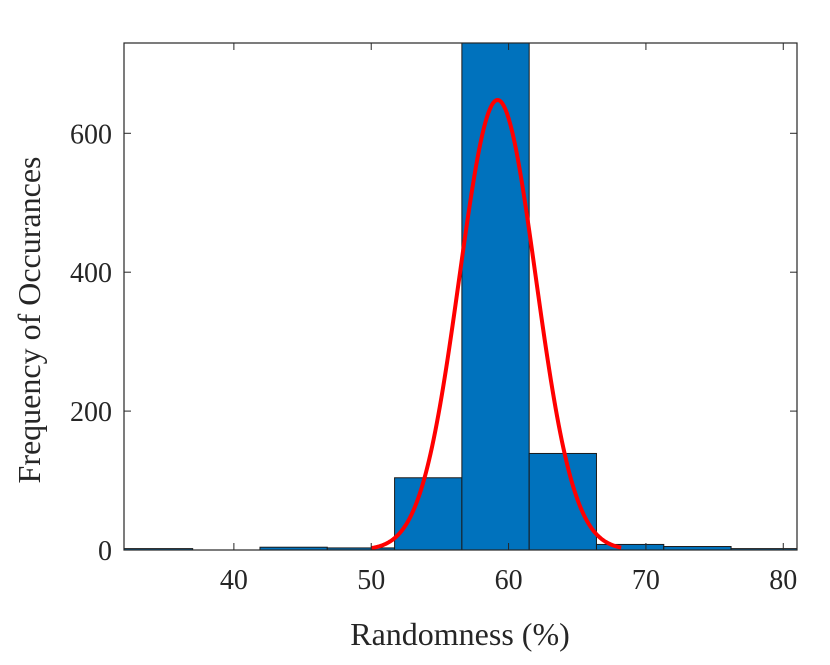  What do you see at coordinates (646, 580) in the screenshot?
I see `x-tick-label: 70` at bounding box center [646, 580].